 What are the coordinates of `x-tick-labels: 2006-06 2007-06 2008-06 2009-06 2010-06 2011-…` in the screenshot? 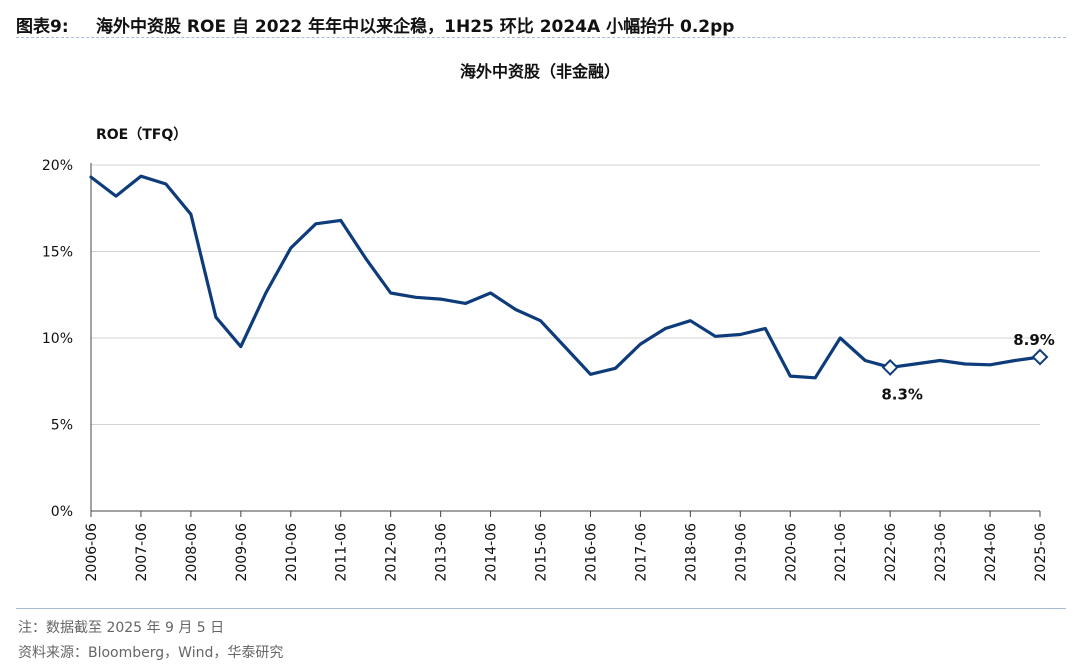 It's located at (566, 546).